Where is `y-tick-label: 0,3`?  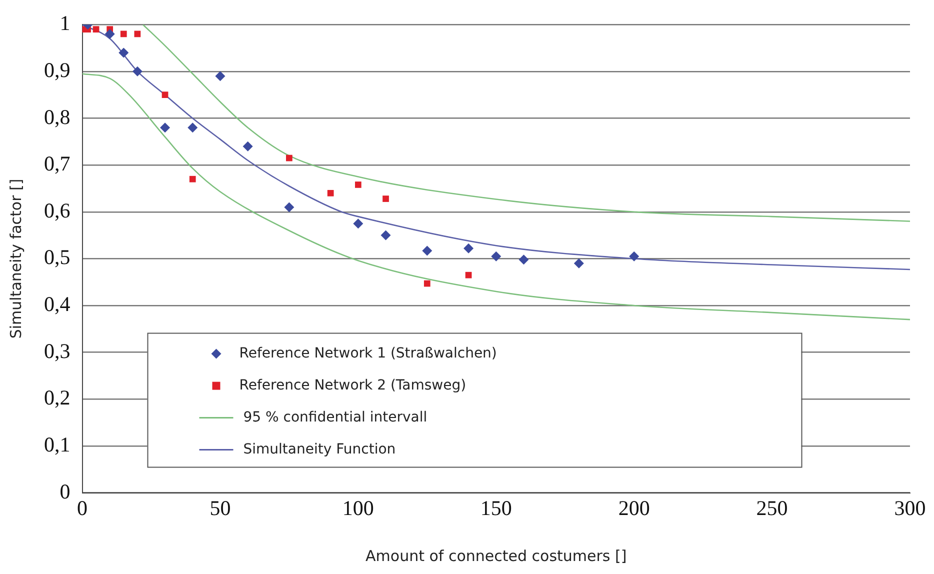
y-tick-label: 0,3 is located at coordinates (57, 350).